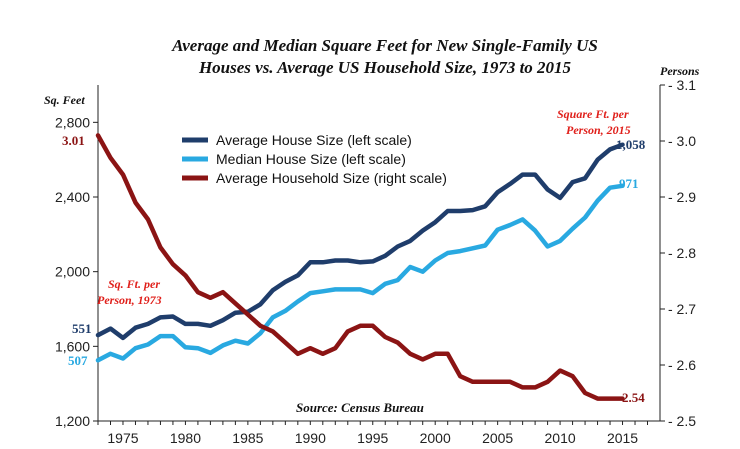  Describe the element at coordinates (72, 421) in the screenshot. I see `left-tick-label: 1,200` at that location.